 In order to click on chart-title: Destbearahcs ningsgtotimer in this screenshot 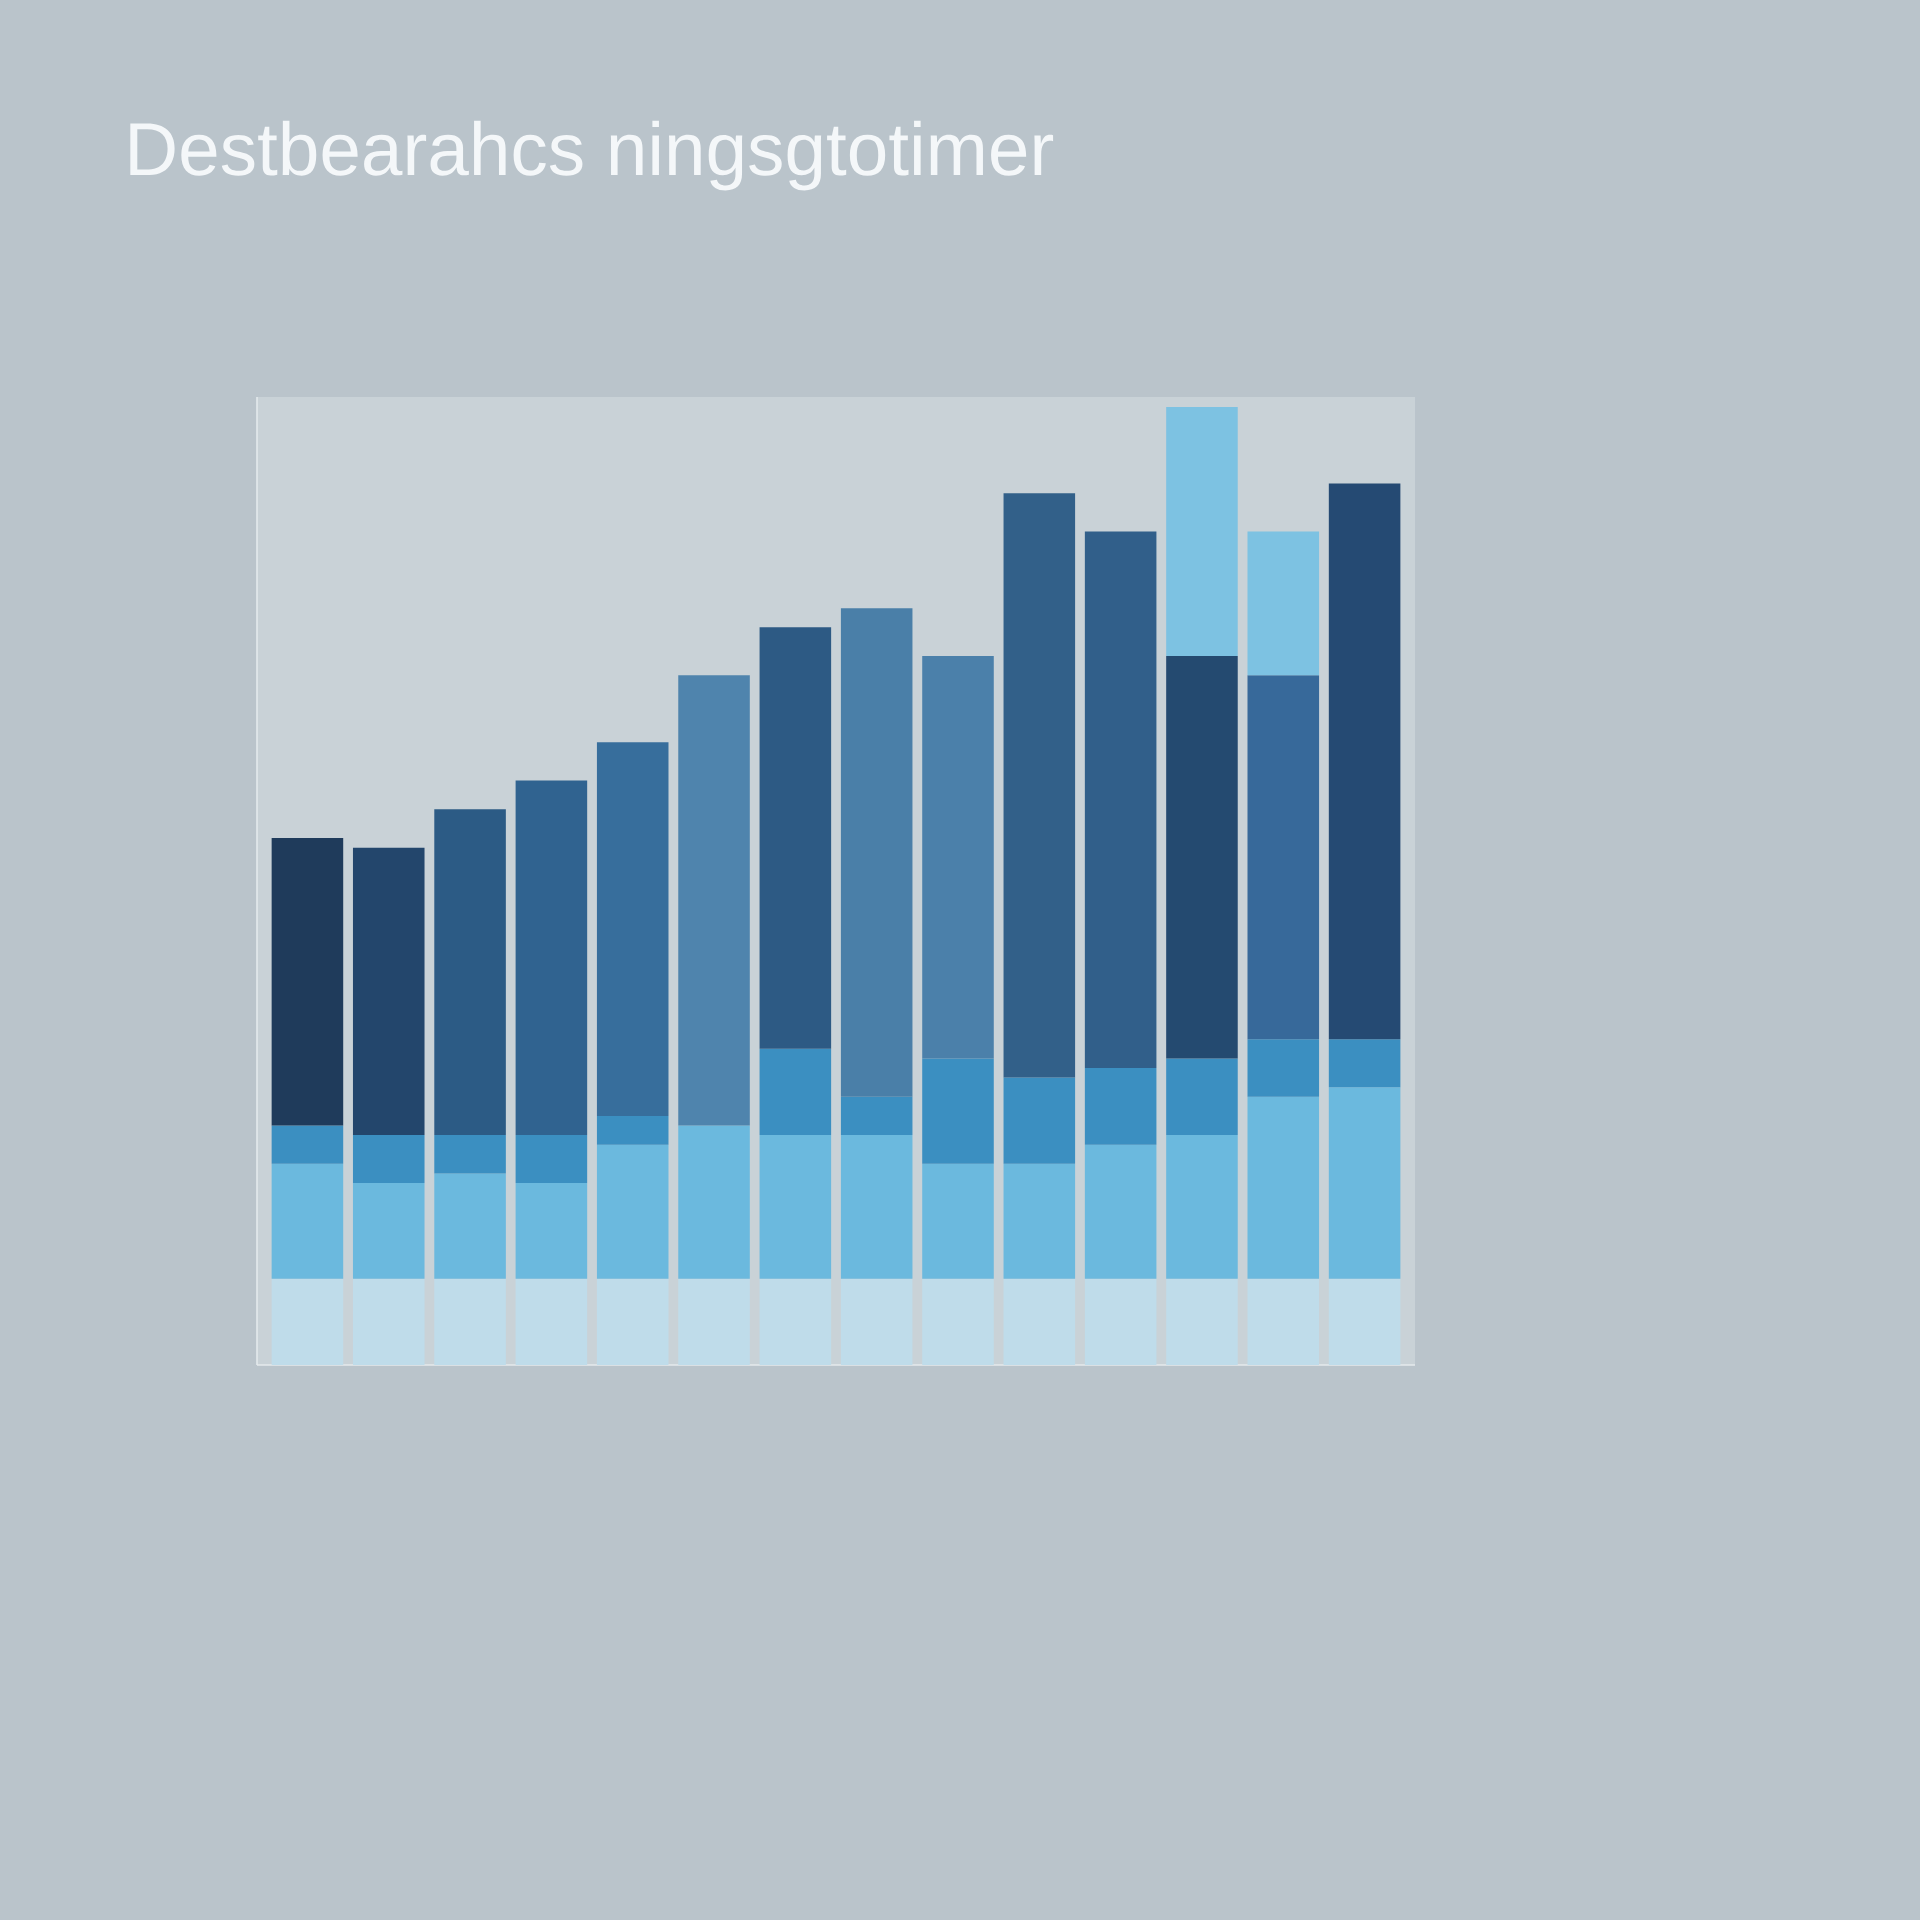, I will do `click(592, 155)`.